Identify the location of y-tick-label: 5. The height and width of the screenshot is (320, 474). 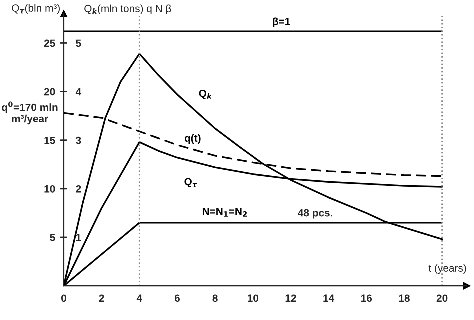
(53, 238).